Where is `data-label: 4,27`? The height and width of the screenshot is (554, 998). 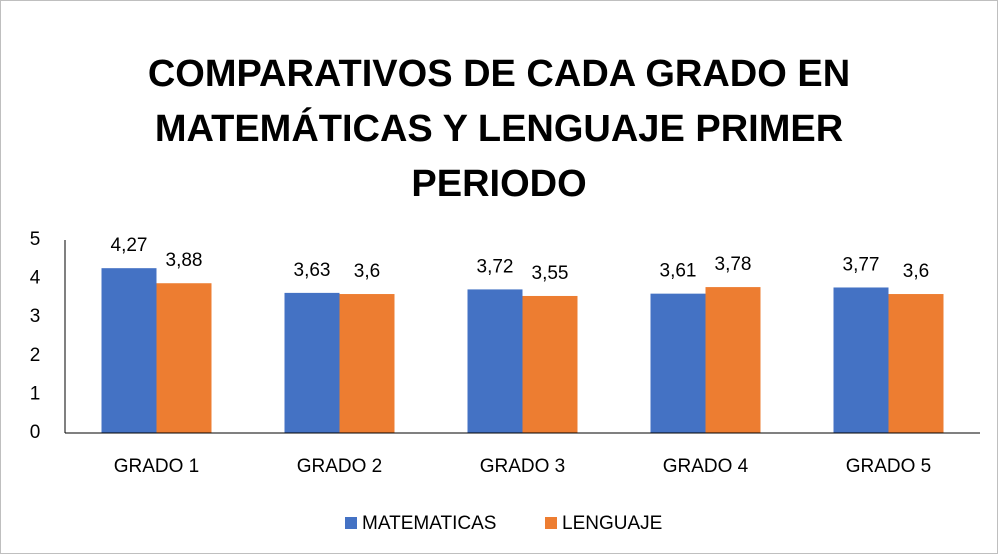 data-label: 4,27 is located at coordinates (129, 245).